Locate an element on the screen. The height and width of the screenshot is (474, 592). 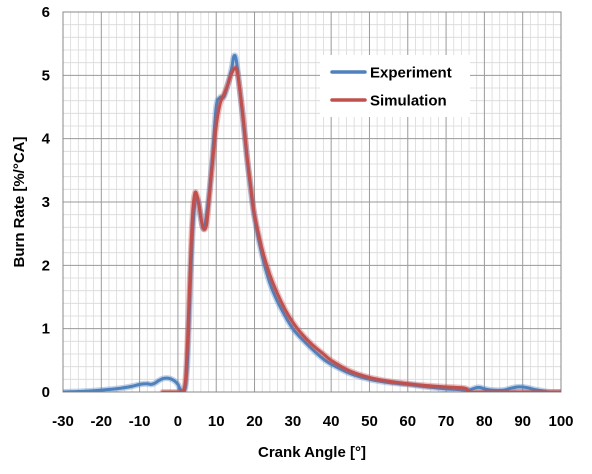
y-tick-label: 6 is located at coordinates (46, 12).